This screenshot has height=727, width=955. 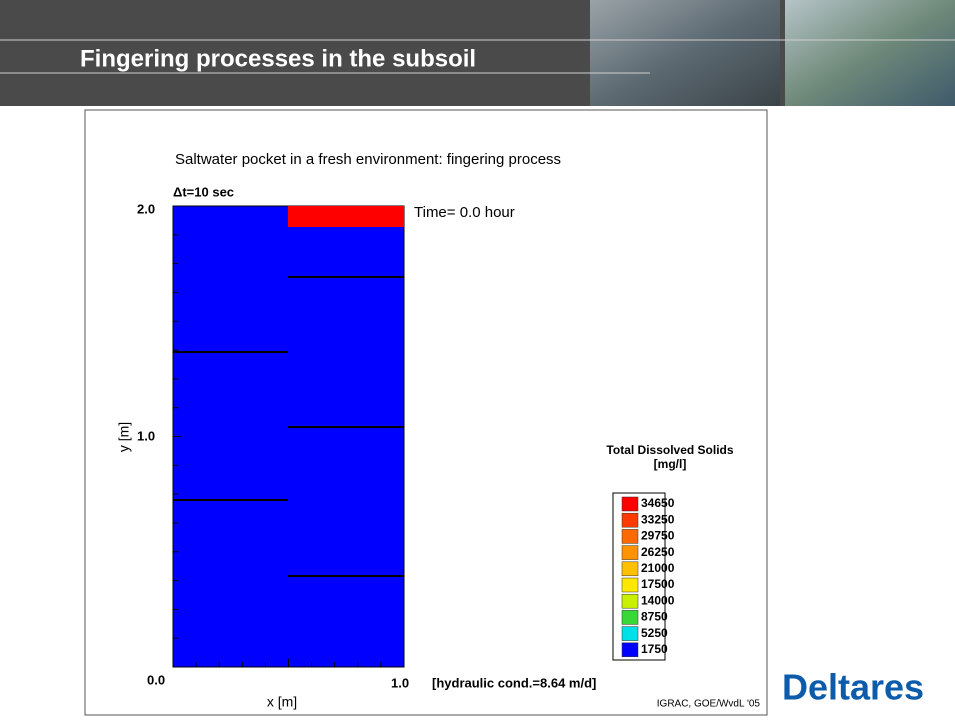 I want to click on legend-box, so click(x=639, y=576).